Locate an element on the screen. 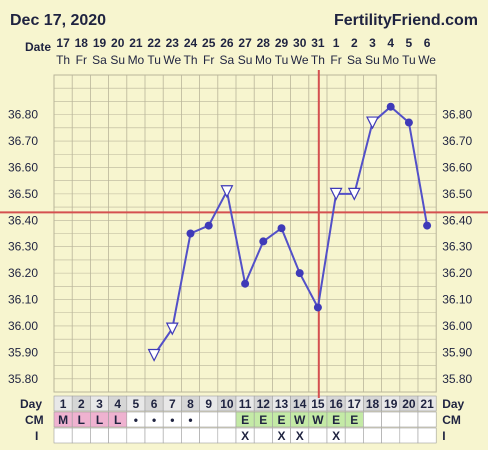 The height and width of the screenshot is (450, 488). cycle-day-label: 10 is located at coordinates (227, 404).